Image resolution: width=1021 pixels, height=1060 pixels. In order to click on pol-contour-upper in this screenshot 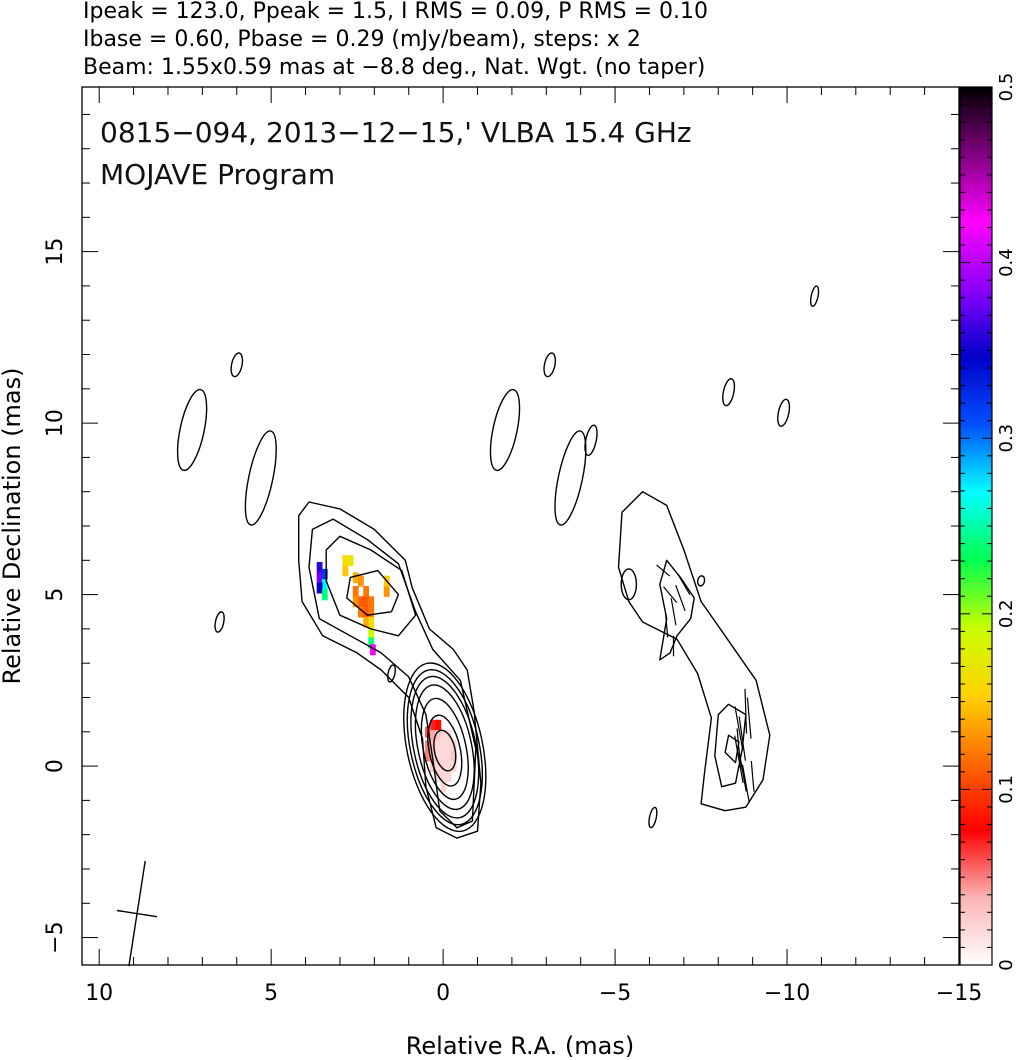, I will do `click(677, 610)`.